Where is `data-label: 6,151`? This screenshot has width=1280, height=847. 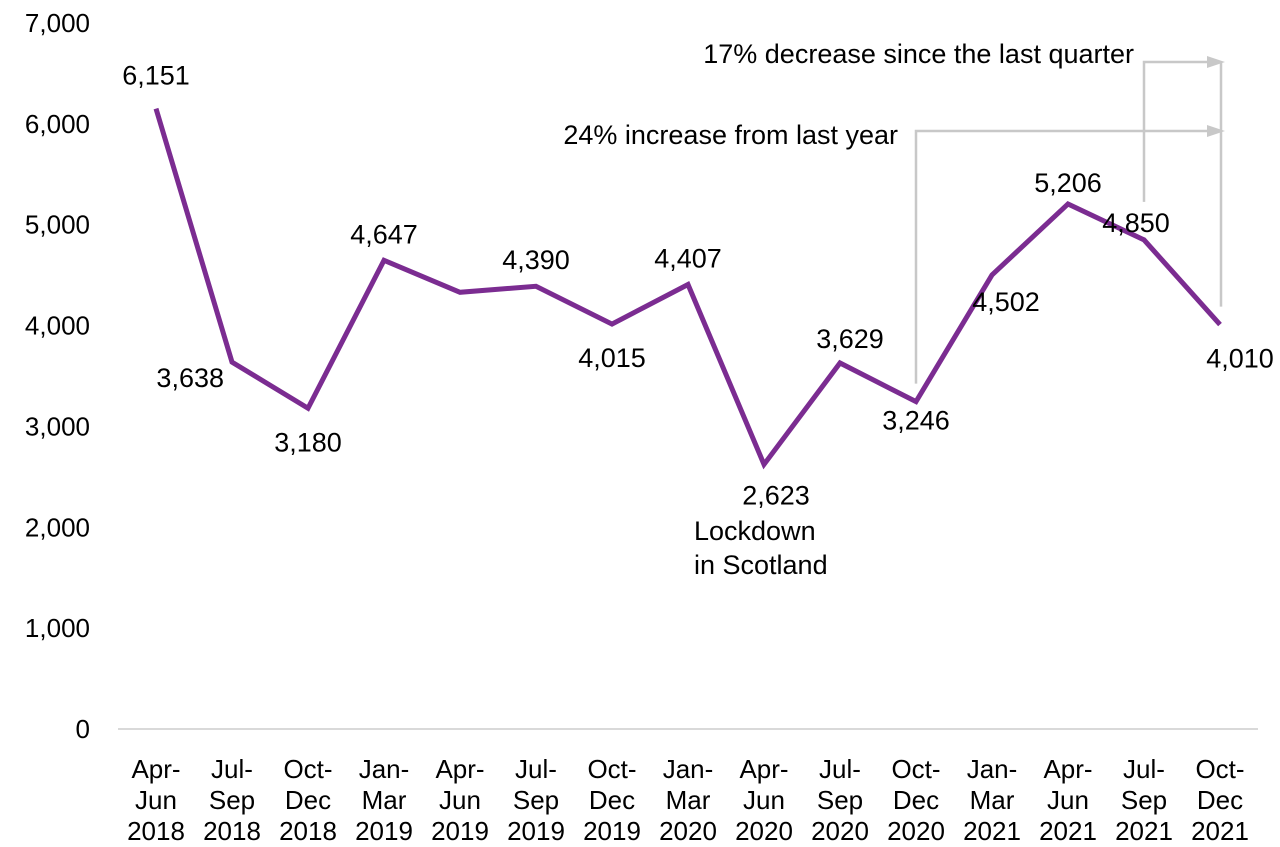 data-label: 6,151 is located at coordinates (156, 76).